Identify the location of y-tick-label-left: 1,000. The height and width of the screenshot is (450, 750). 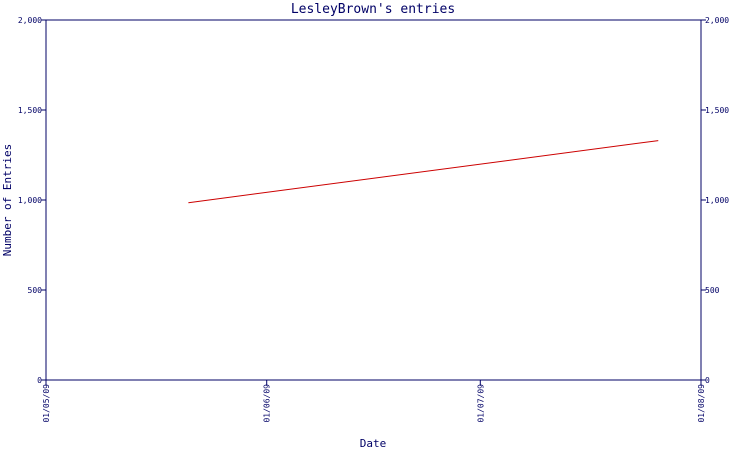
(30, 200).